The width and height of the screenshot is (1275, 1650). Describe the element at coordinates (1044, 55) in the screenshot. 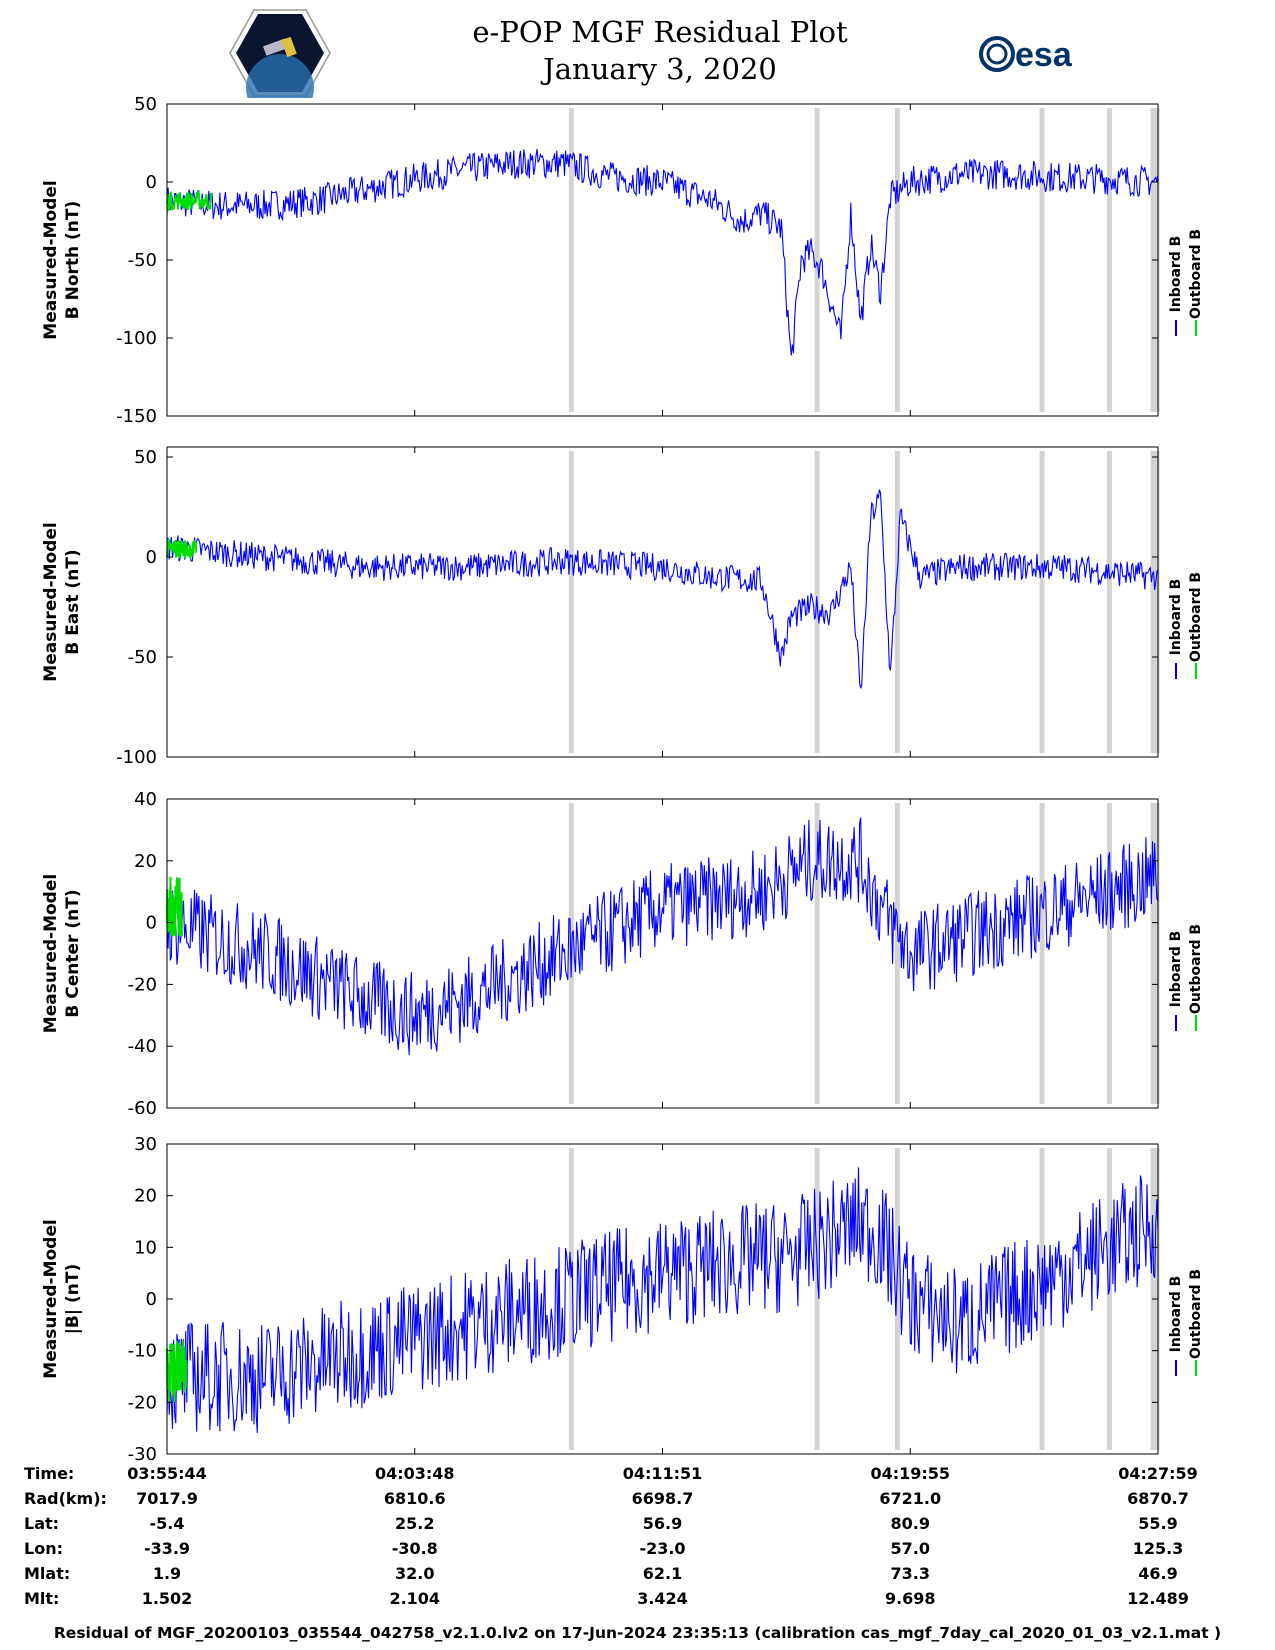

I see `esa-logo-text: esa` at that location.